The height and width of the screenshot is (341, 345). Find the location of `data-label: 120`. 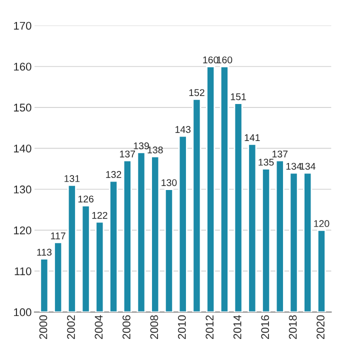

data-label: 120 is located at coordinates (322, 224).